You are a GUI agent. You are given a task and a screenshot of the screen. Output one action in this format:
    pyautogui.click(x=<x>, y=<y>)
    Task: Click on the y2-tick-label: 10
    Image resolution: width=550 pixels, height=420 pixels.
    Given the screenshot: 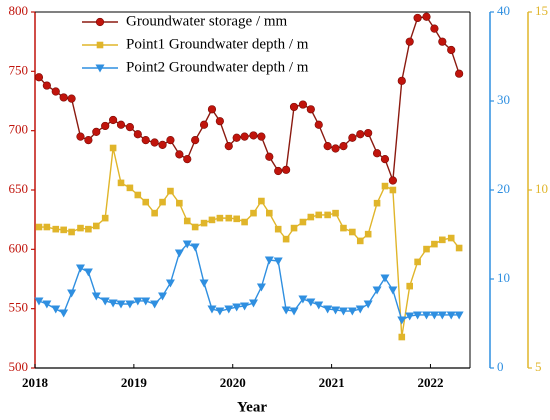 What is the action you would take?
    pyautogui.click(x=503, y=277)
    